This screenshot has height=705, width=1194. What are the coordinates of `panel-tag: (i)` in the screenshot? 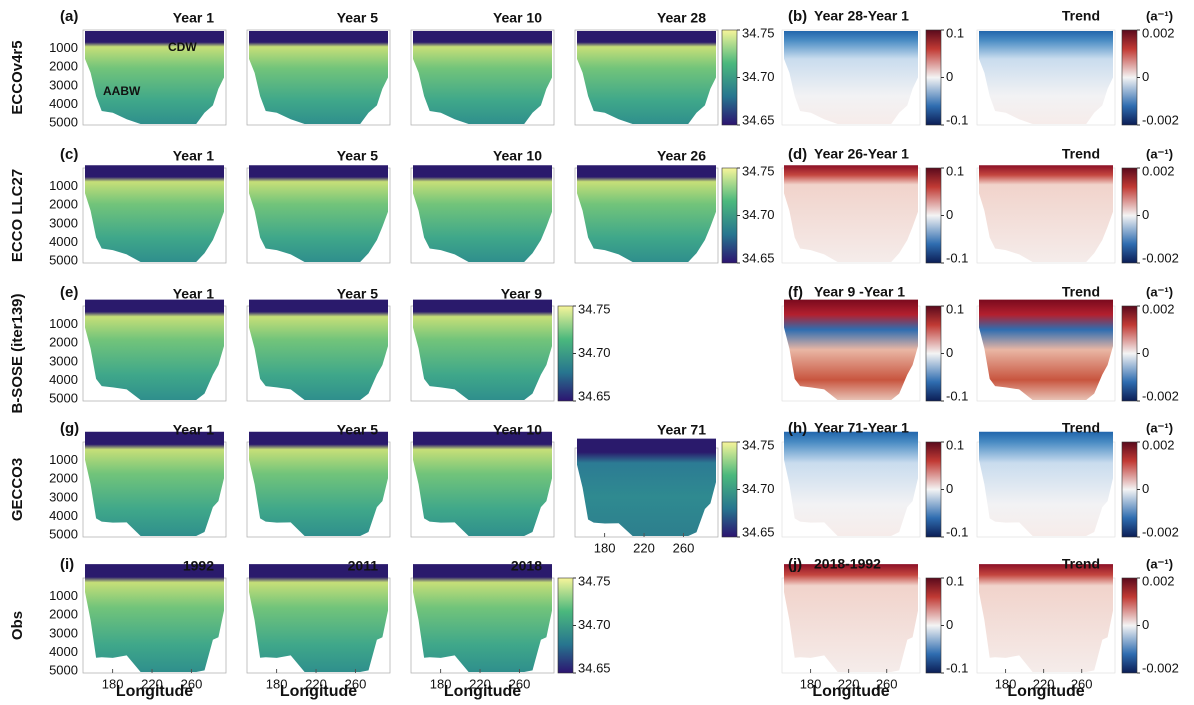 It's located at (67, 564).